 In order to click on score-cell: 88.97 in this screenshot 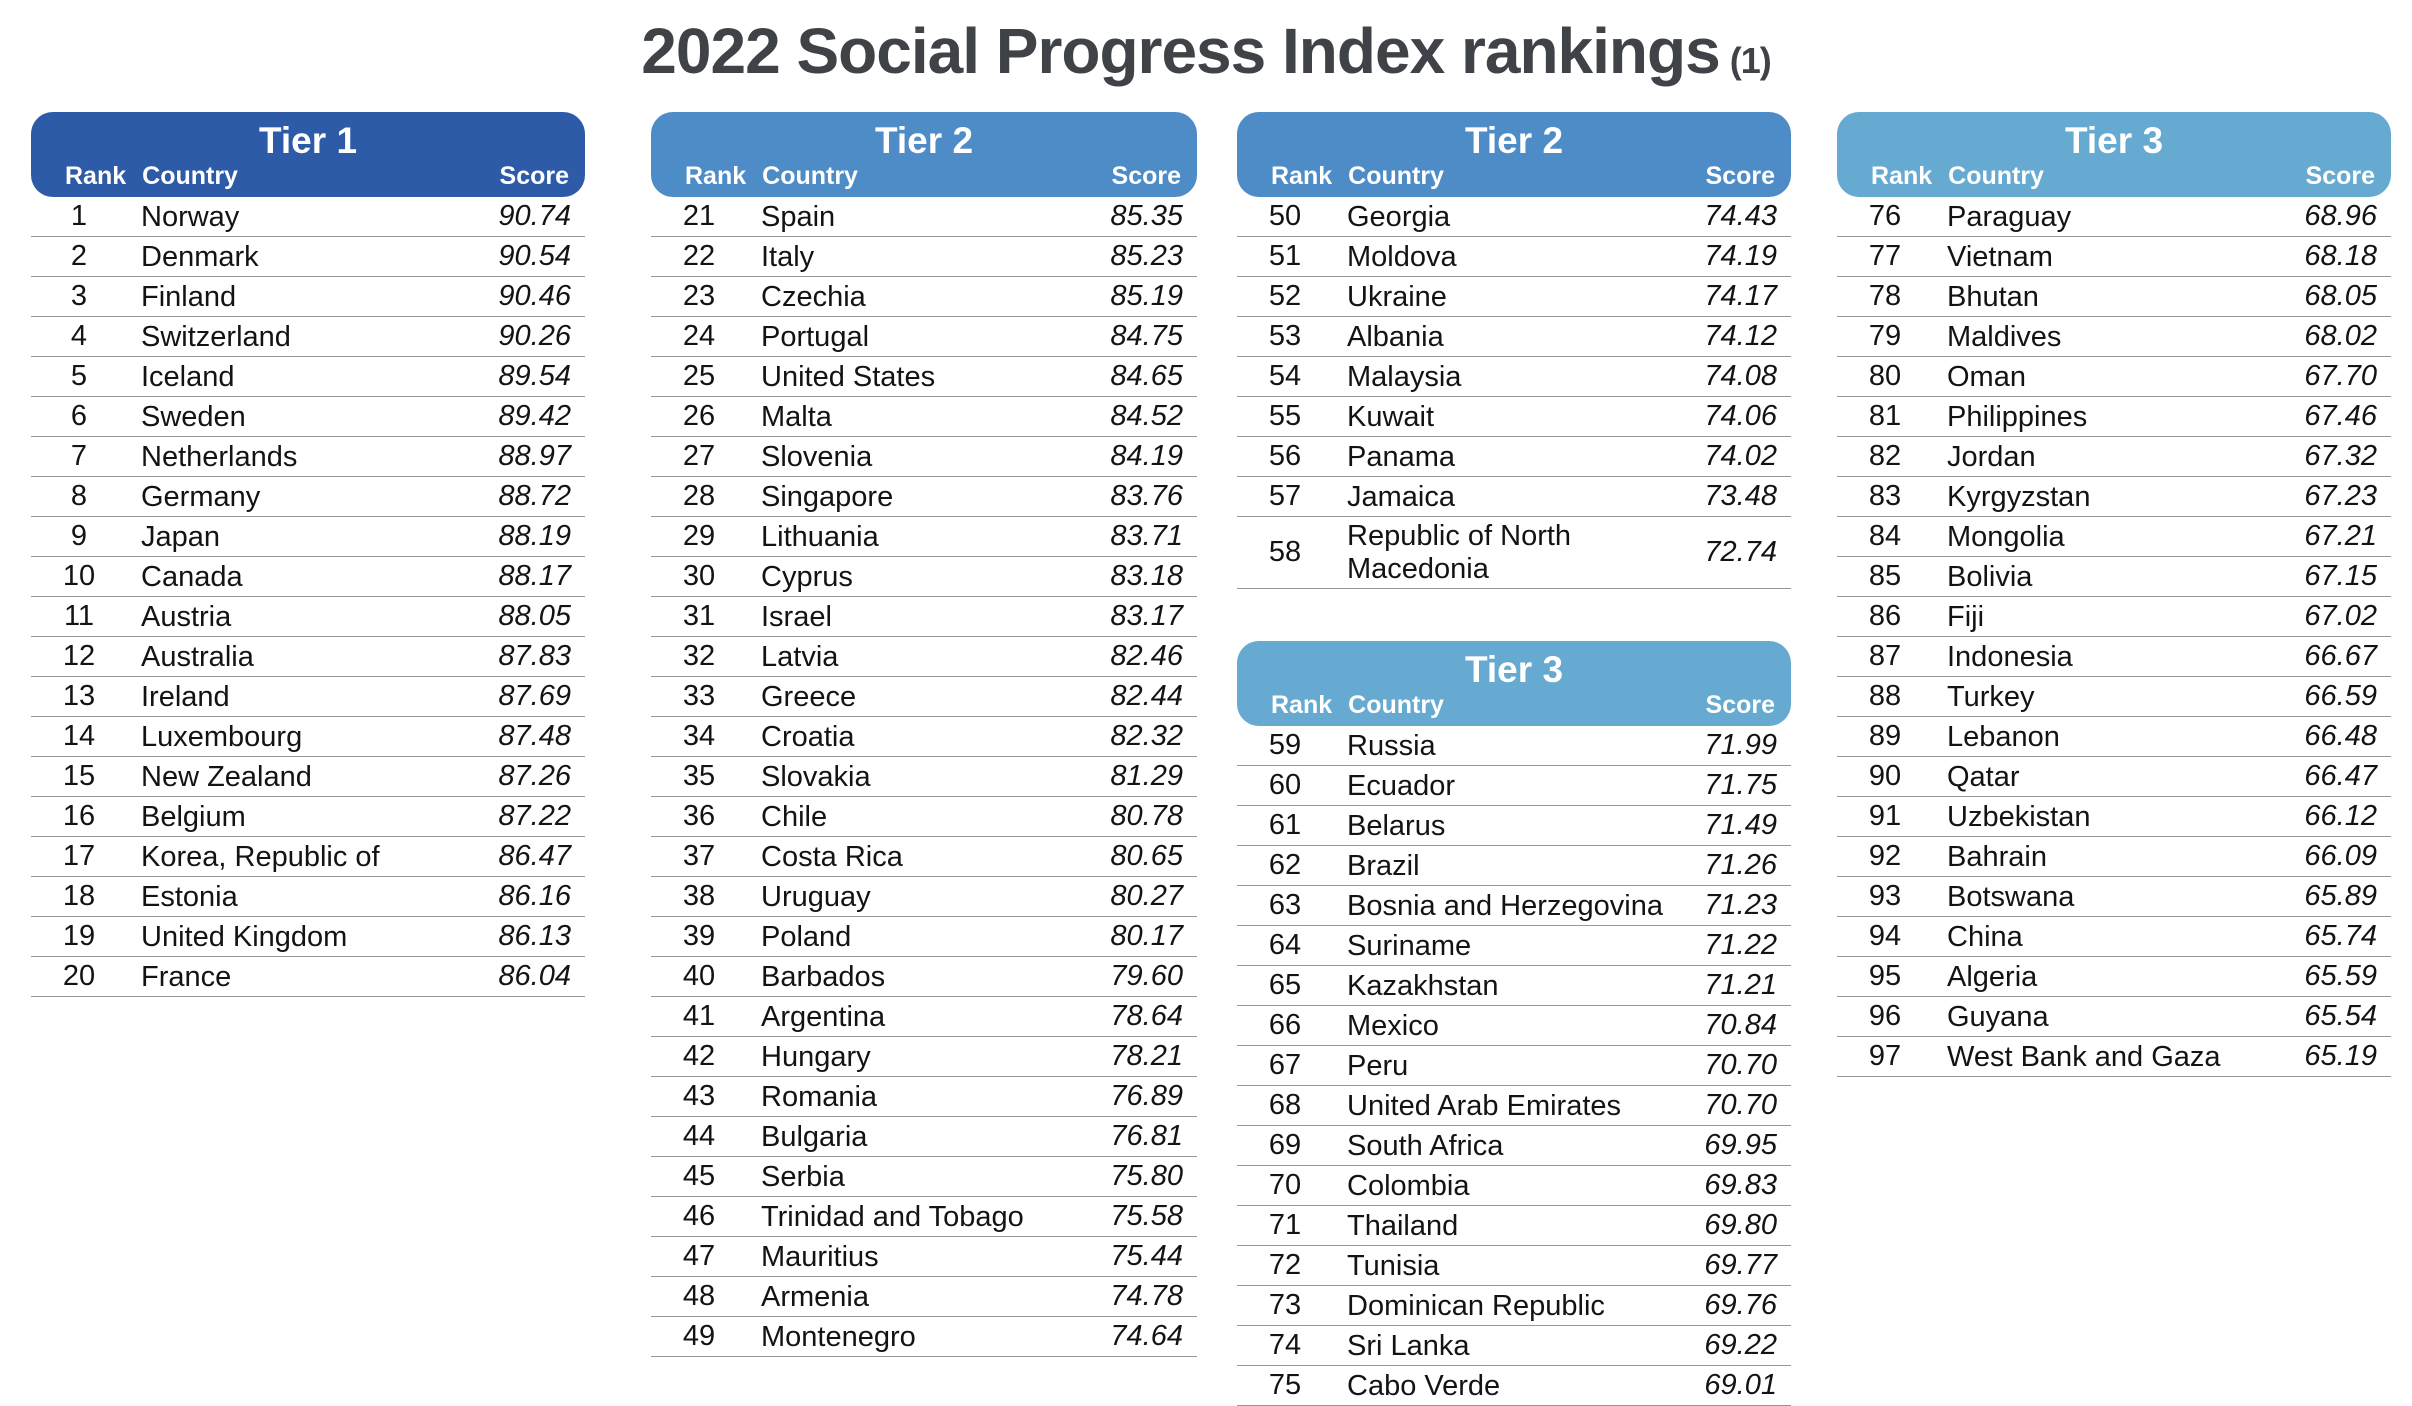, I will do `click(534, 456)`.